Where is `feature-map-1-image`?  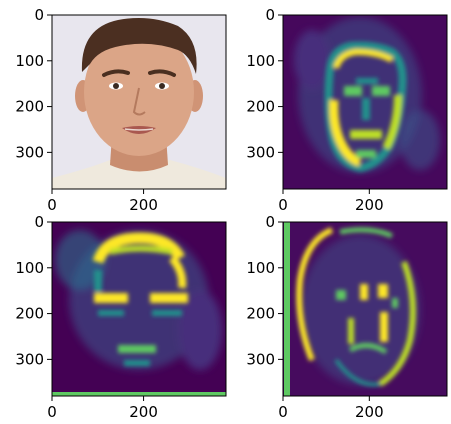
feature-map-1-image is located at coordinates (365, 102).